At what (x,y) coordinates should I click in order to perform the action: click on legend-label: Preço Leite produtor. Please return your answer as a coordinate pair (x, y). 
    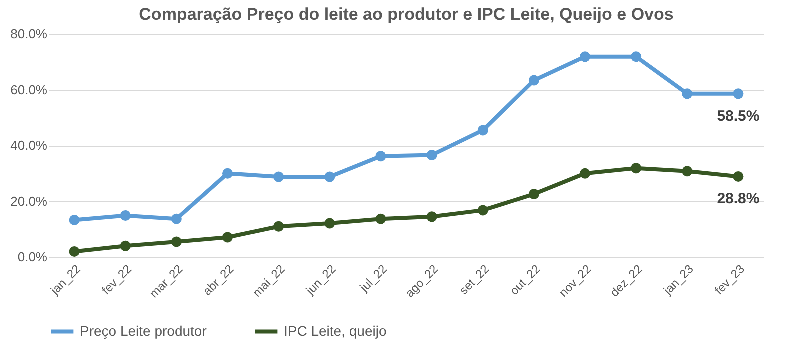
    Looking at the image, I should click on (144, 330).